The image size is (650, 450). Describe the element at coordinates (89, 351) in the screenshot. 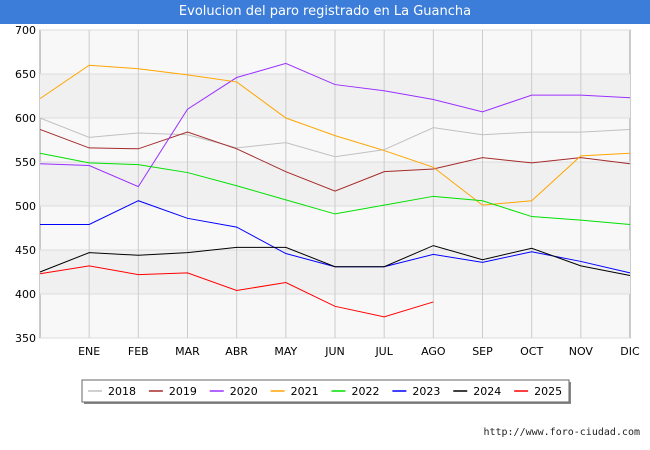

I see `x-tick-label: ENE` at that location.